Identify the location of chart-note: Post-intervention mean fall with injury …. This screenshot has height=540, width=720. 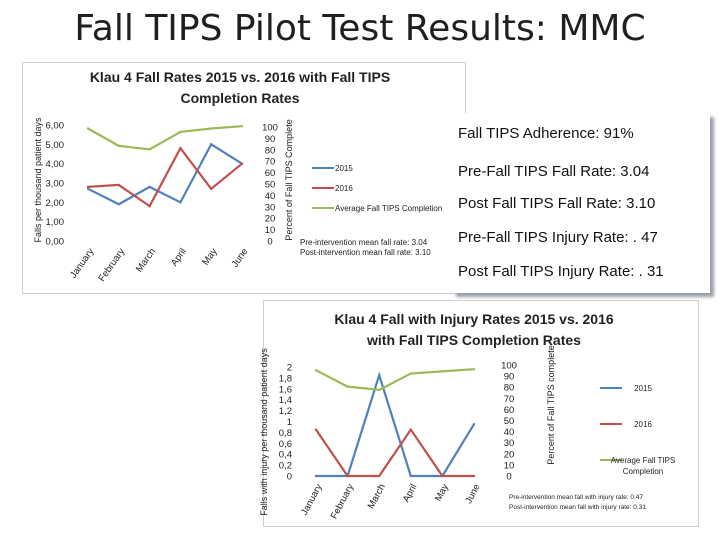
(577, 507).